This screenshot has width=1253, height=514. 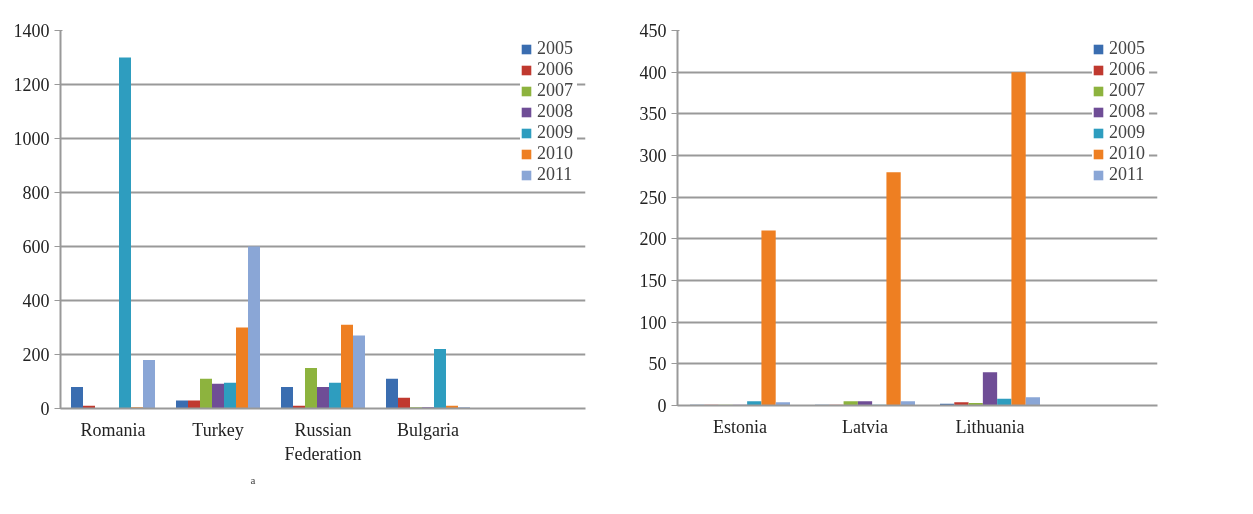 I want to click on text: a, so click(x=253, y=479).